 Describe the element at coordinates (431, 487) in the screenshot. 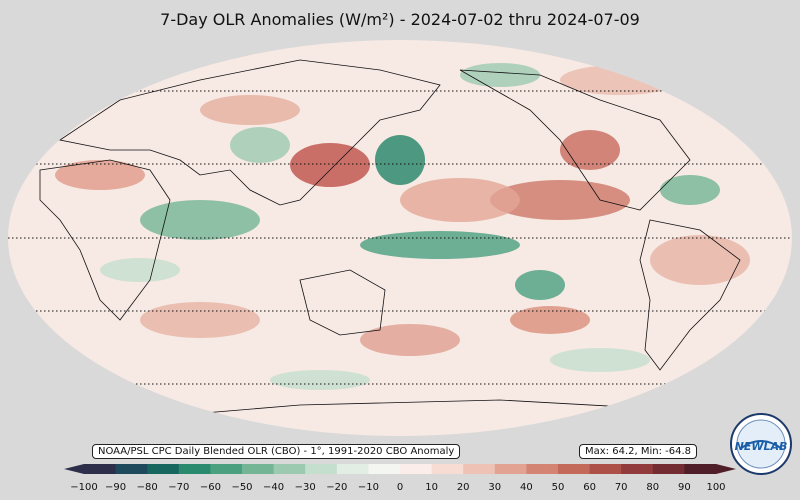

I see `colorbar-tick-label: 10` at that location.